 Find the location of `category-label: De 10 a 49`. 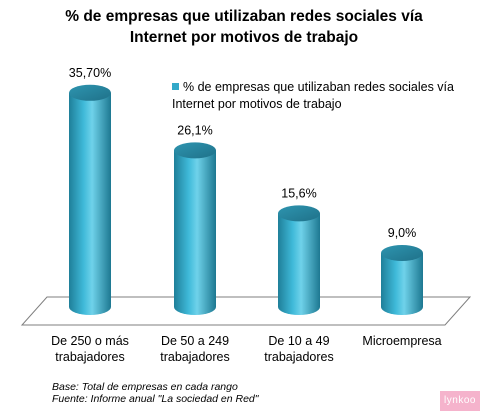

category-label: De 10 a 49 is located at coordinates (298, 341).